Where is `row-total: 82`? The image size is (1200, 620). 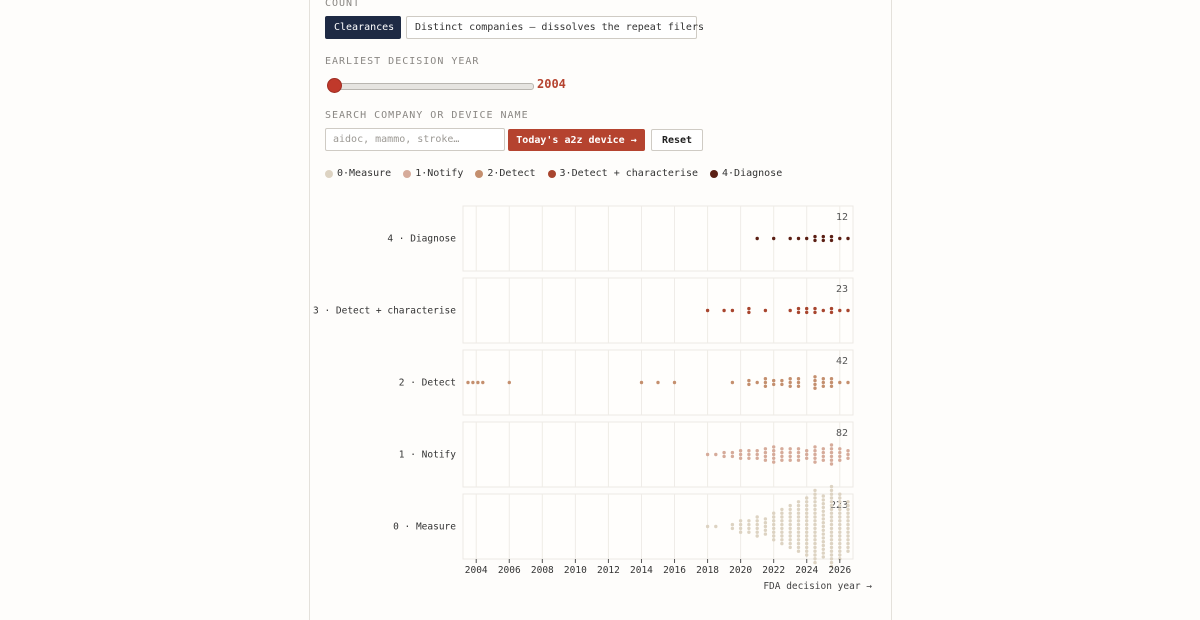 row-total: 82 is located at coordinates (842, 433).